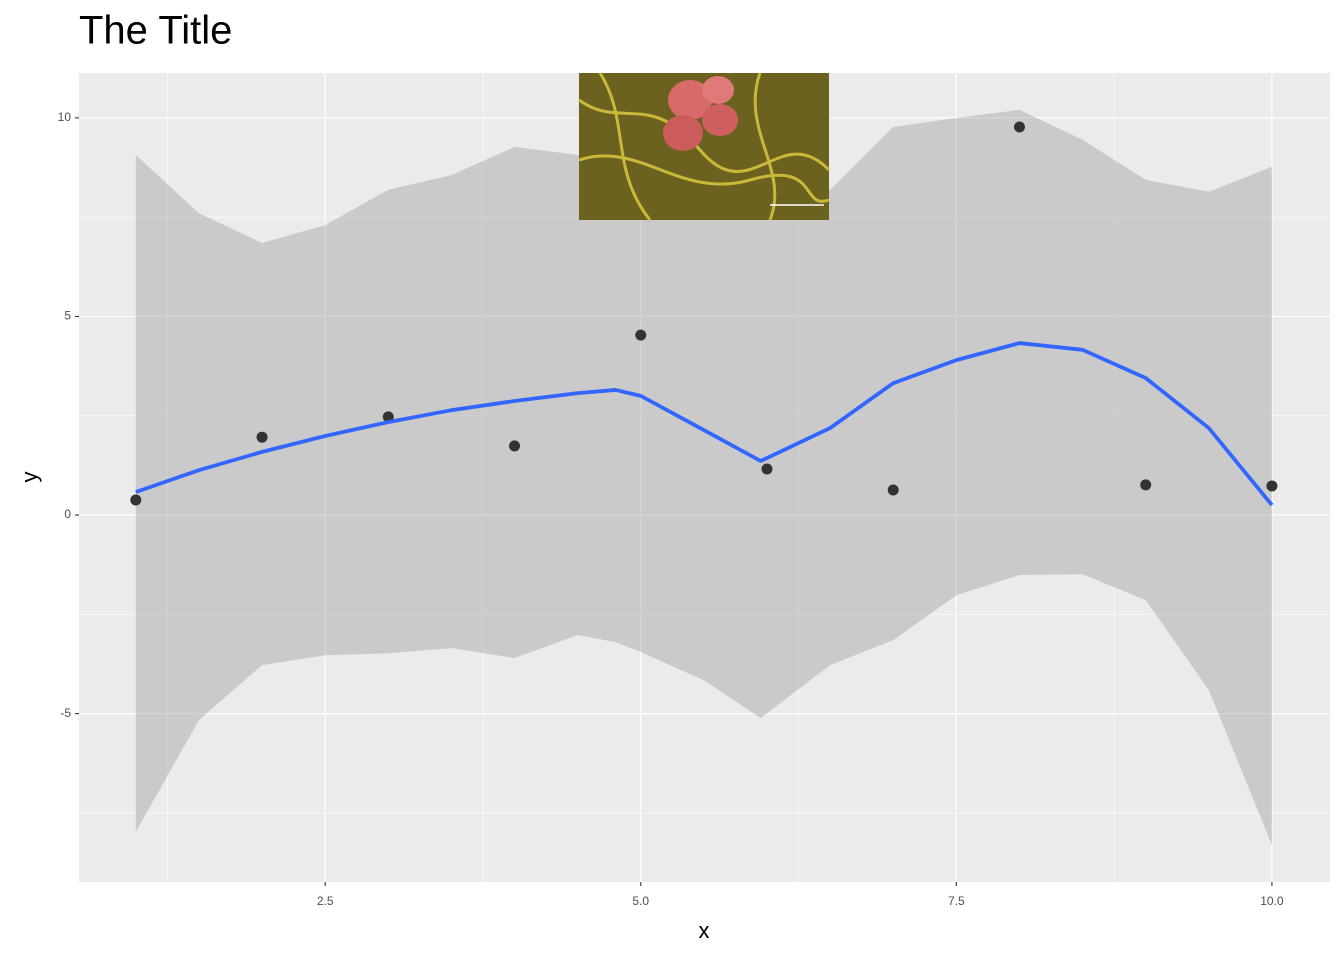  I want to click on image-fibers, so click(704, 146).